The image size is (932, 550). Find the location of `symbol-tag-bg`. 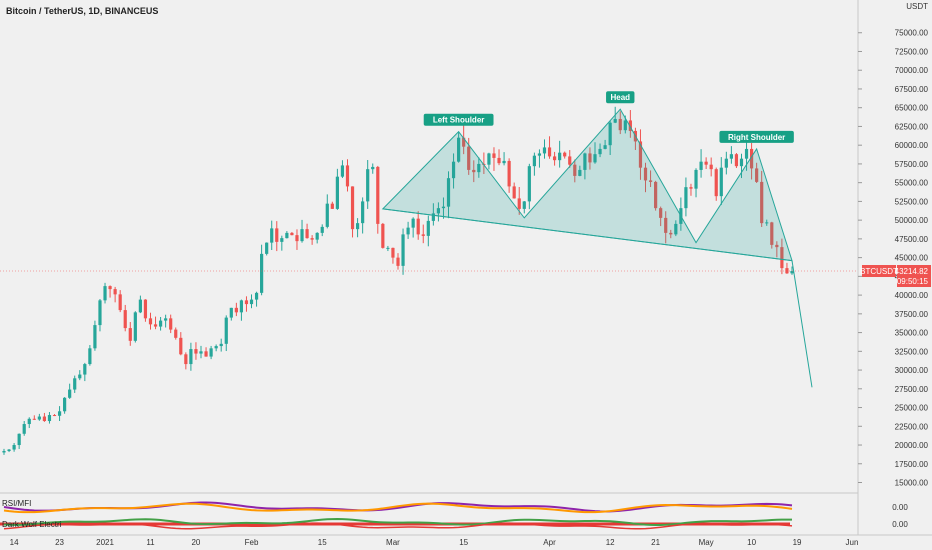

symbol-tag-bg is located at coordinates (879, 271).